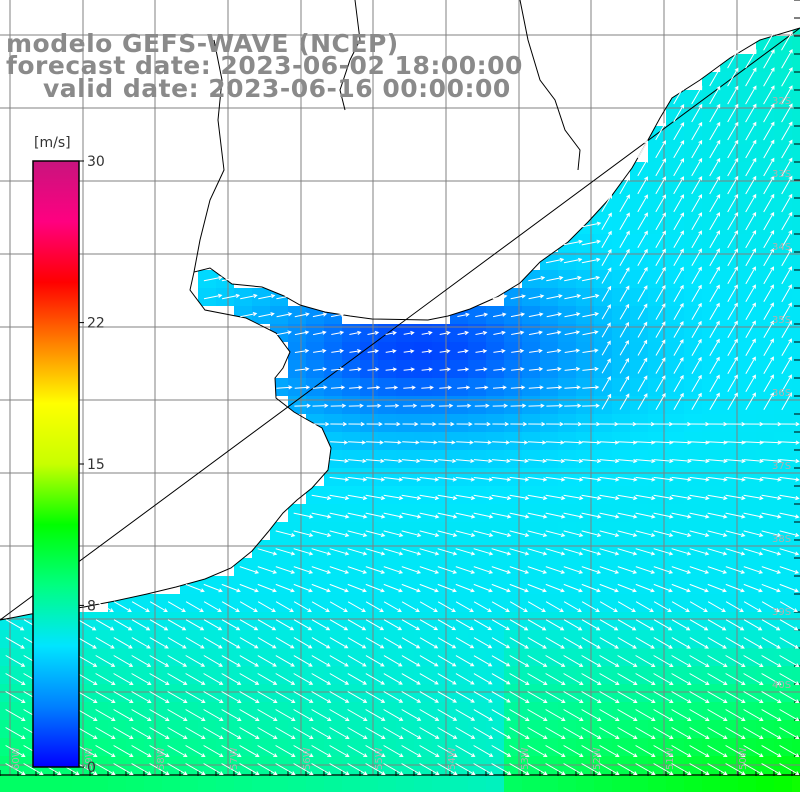 The height and width of the screenshot is (800, 800). I want to click on colorbar-tick-label: 22, so click(96, 324).